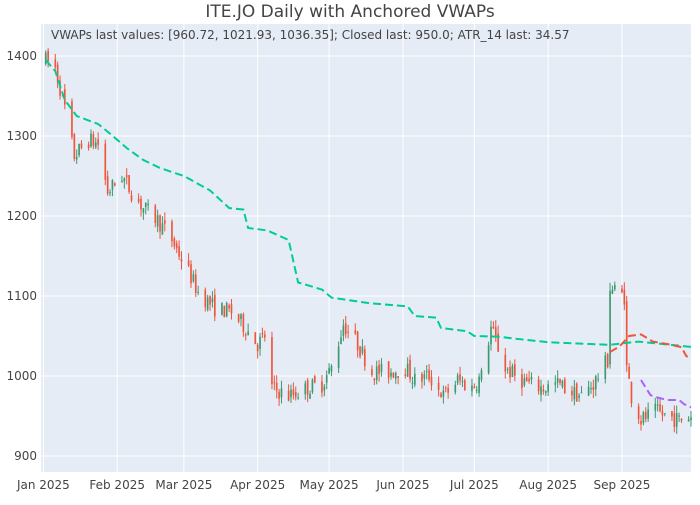 The image size is (700, 505). Describe the element at coordinates (329, 485) in the screenshot. I see `x-tick-label: May 2025` at that location.